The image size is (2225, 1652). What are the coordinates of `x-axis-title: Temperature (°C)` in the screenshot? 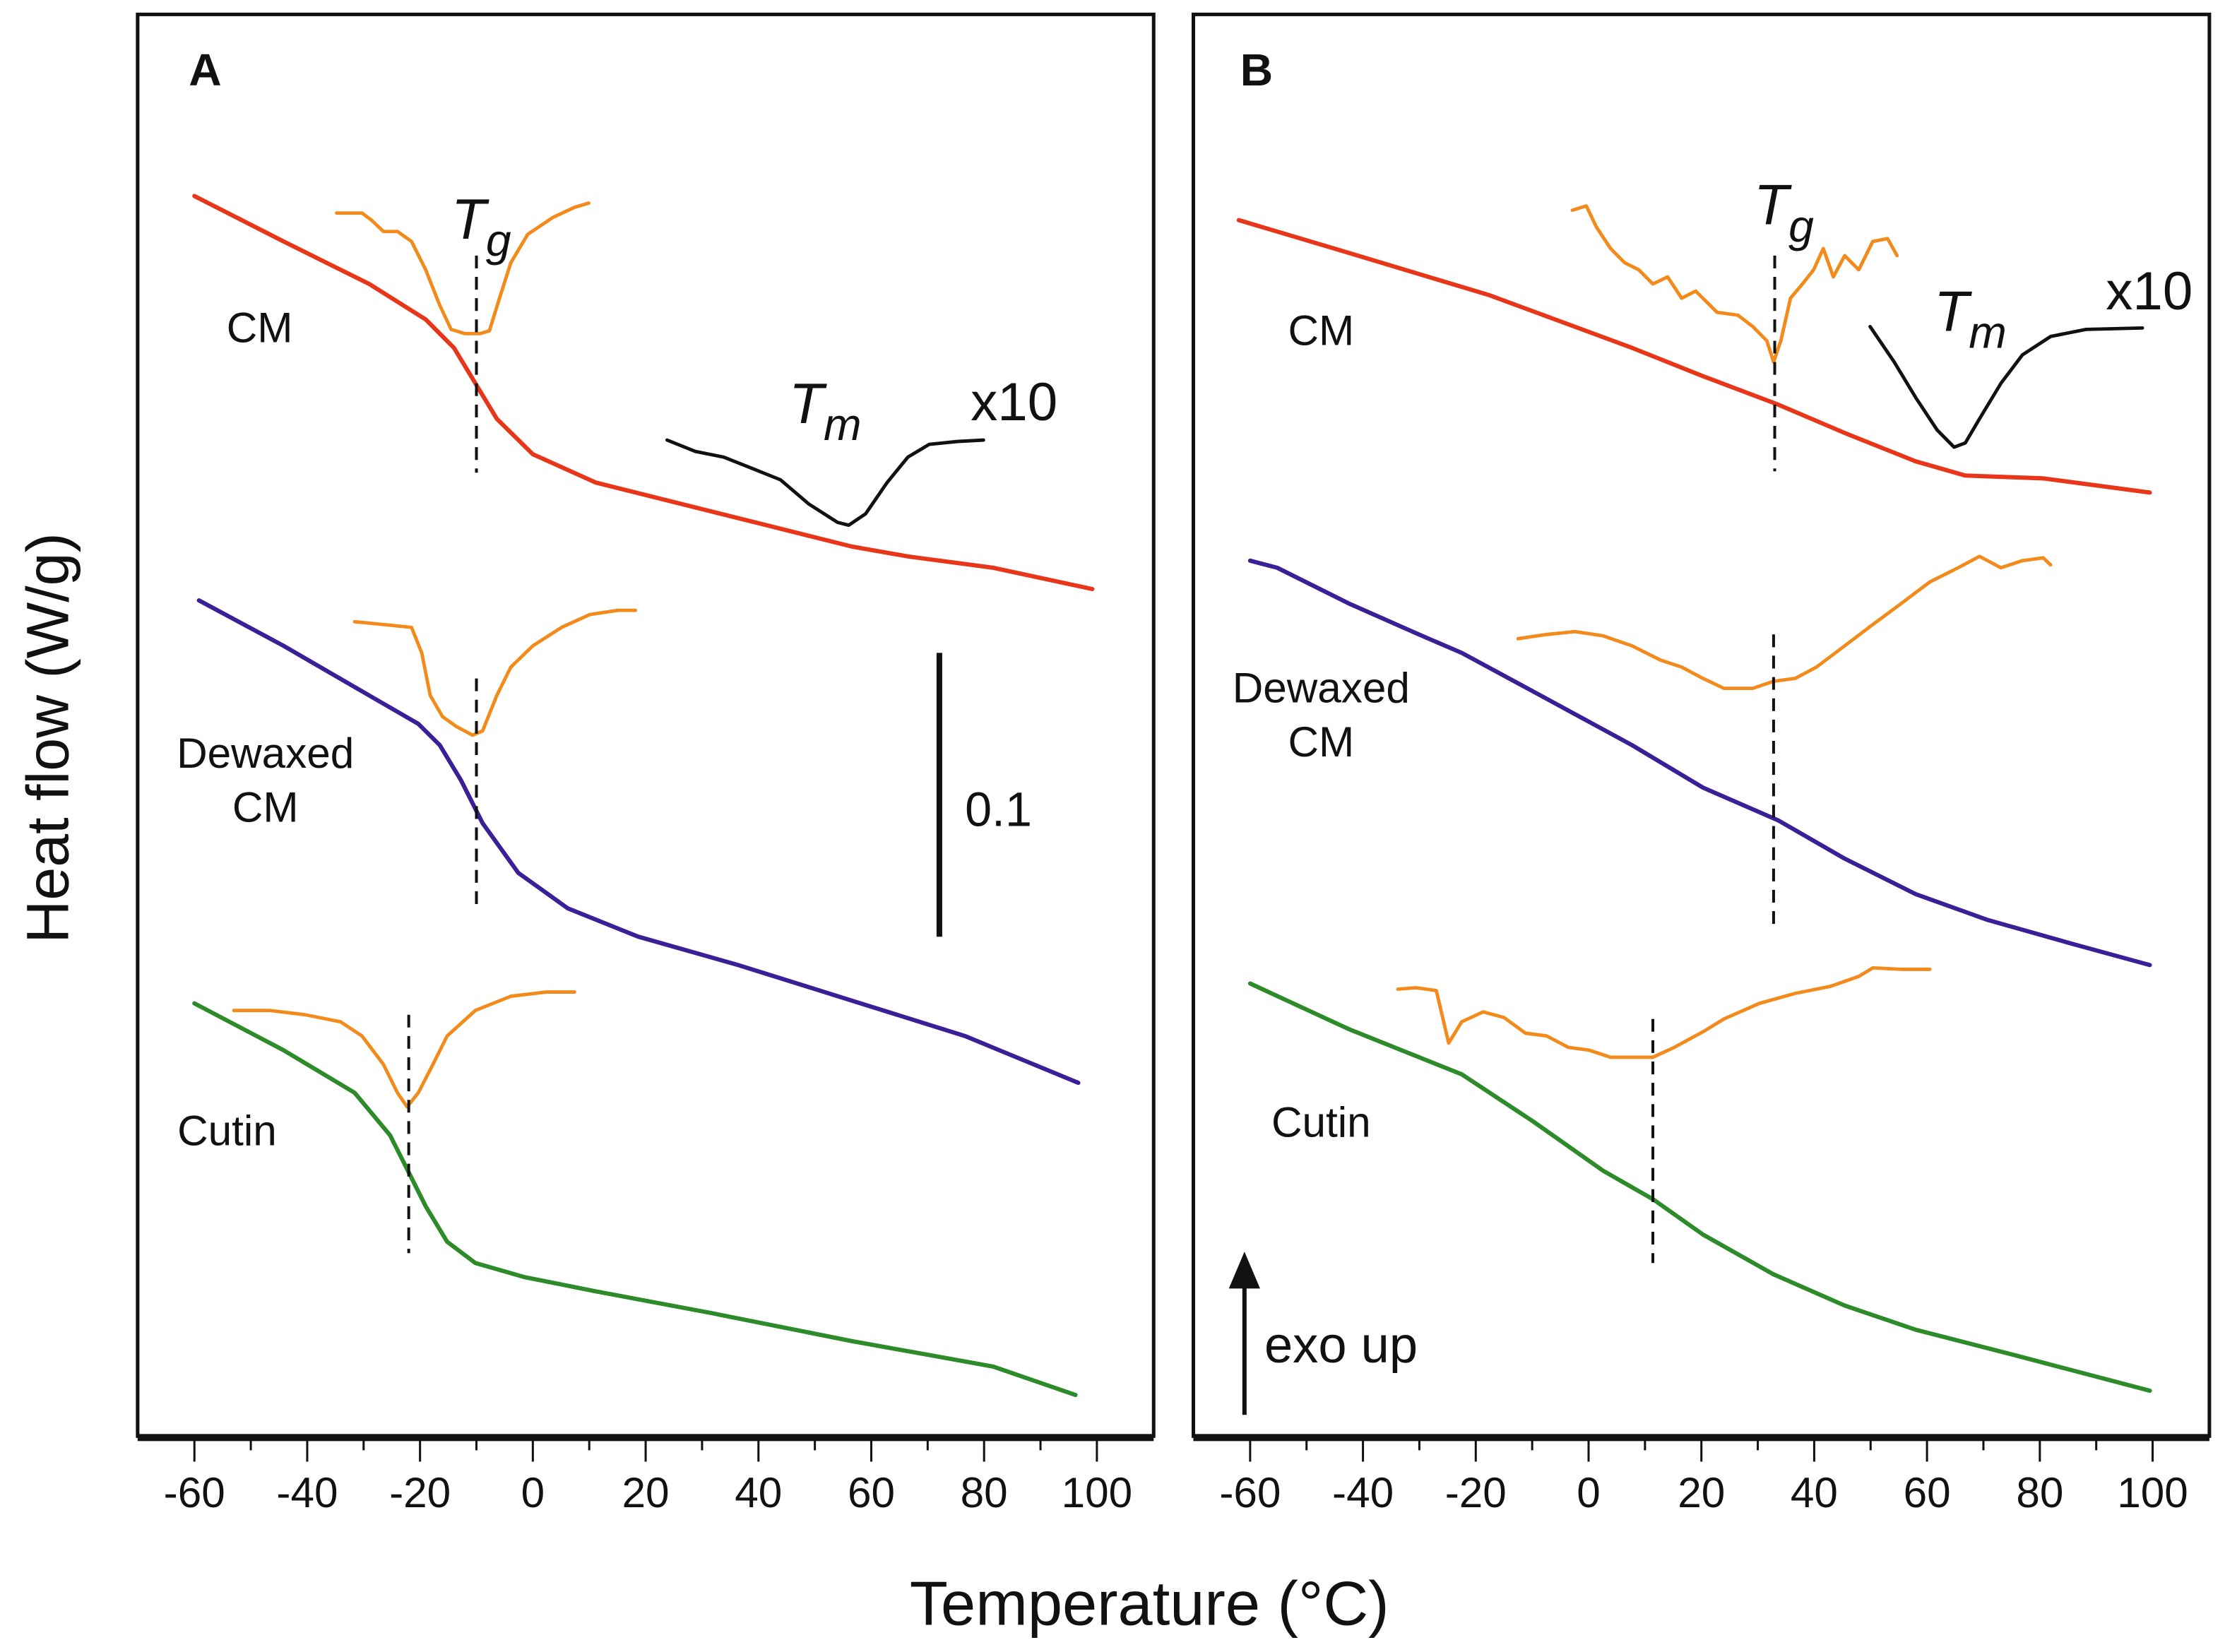 It's located at (1149, 1604).